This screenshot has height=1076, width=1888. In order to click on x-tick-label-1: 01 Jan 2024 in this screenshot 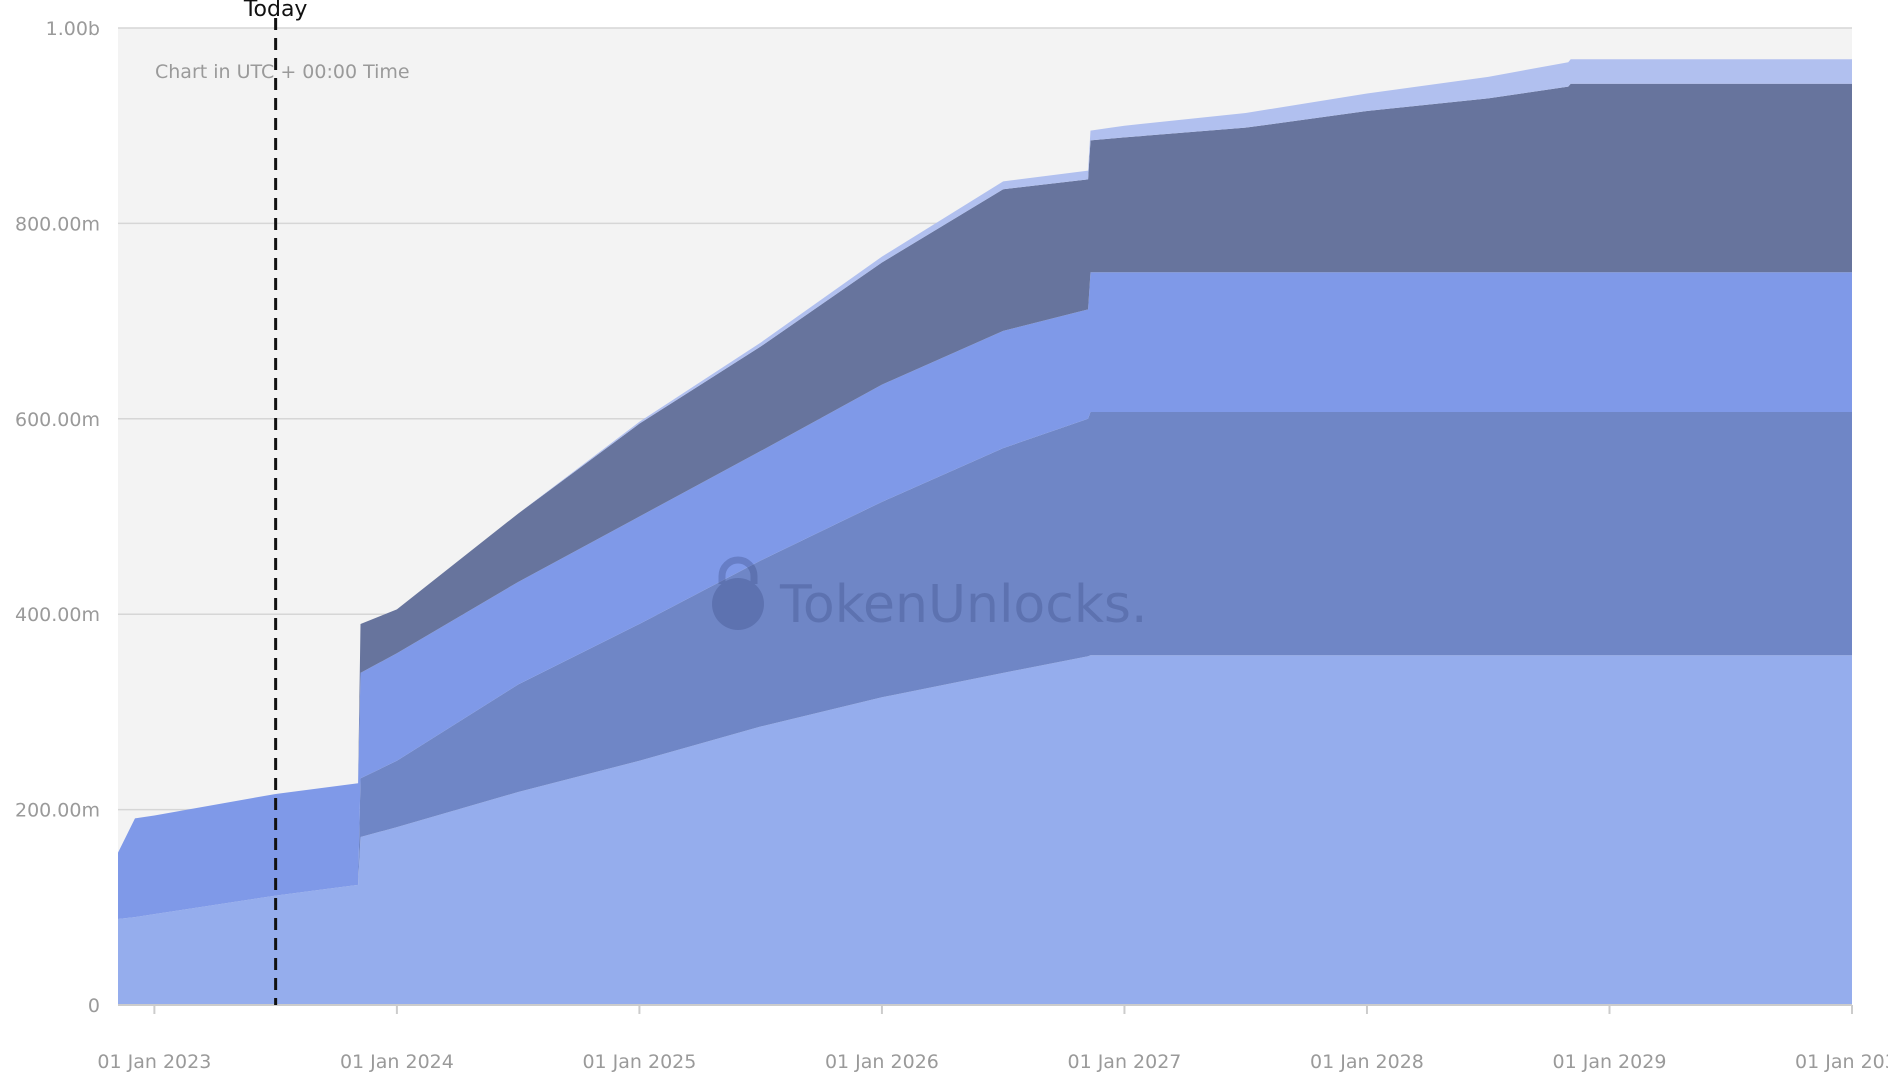, I will do `click(397, 1062)`.